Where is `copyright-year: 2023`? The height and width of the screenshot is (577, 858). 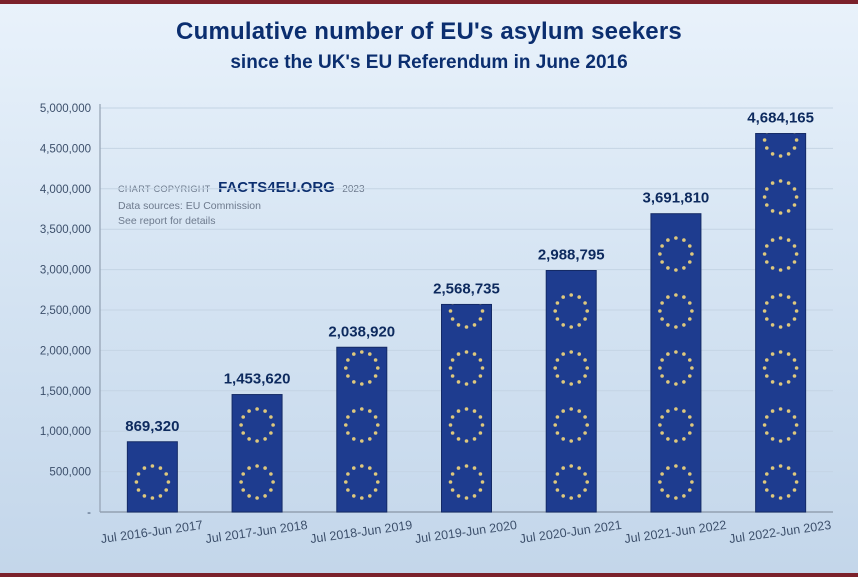
copyright-year: 2023 is located at coordinates (353, 189).